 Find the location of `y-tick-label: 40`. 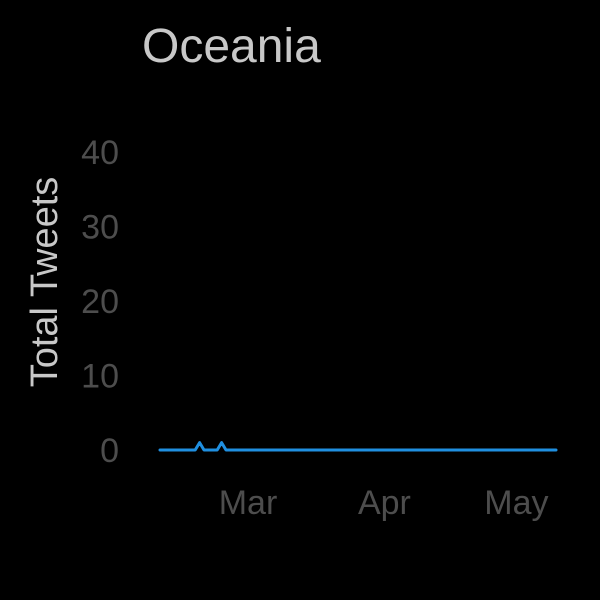

y-tick-label: 40 is located at coordinates (100, 153).